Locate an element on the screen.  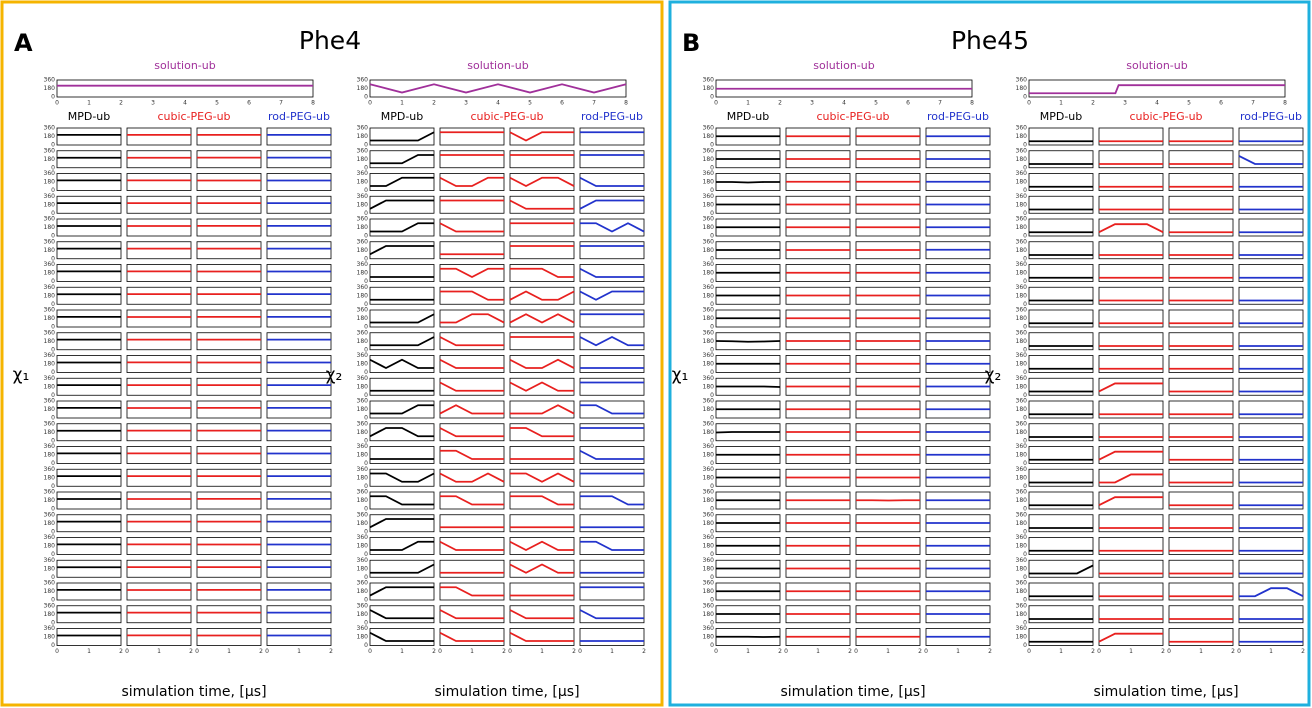
x-tick-label: 5 is located at coordinates (876, 103).